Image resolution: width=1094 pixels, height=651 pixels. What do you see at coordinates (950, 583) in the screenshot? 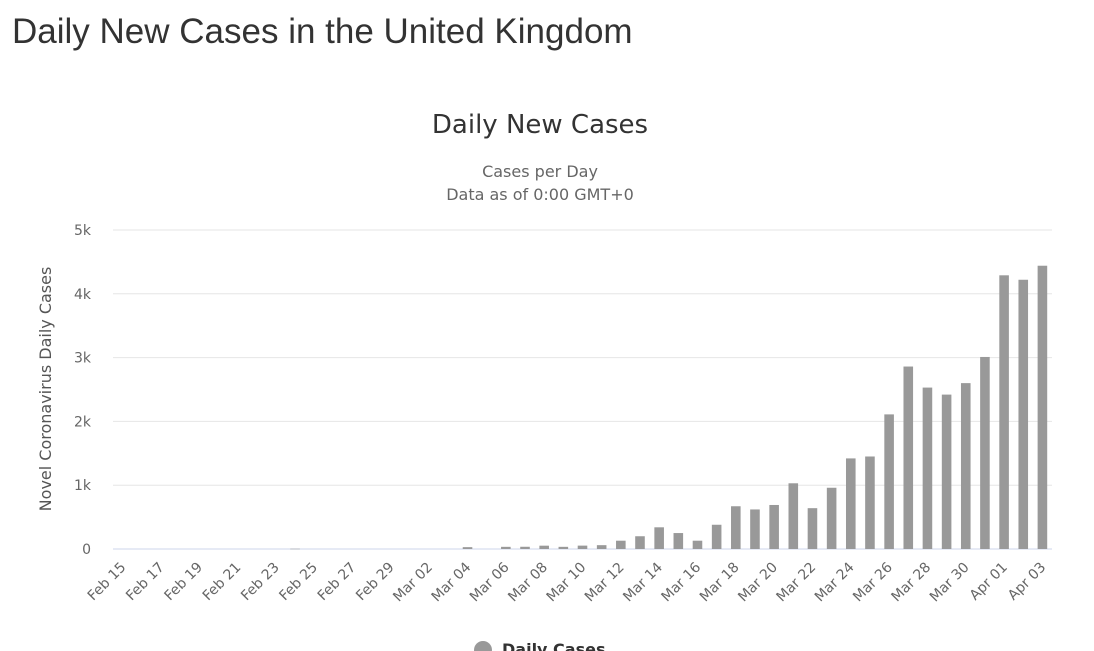
I see `x-tick-label: Mar 30` at bounding box center [950, 583].